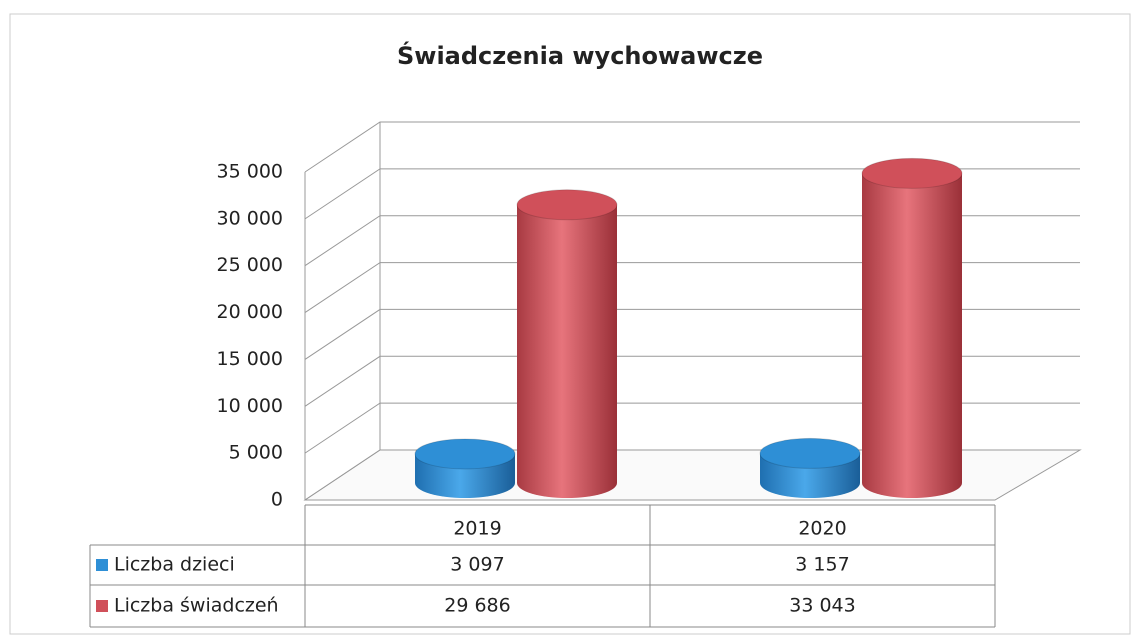  I want to click on chart-title: Świadczenia wychowawcze, so click(580, 55).